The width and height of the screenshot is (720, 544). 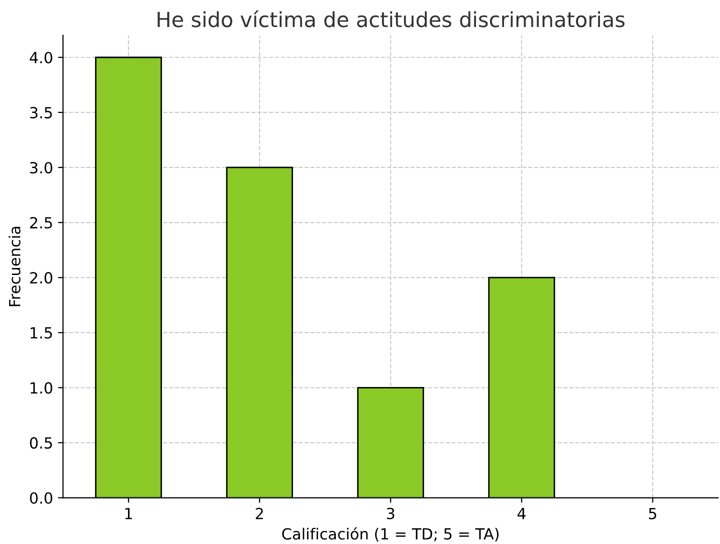 What do you see at coordinates (259, 514) in the screenshot?
I see `x-tick-label: 2` at bounding box center [259, 514].